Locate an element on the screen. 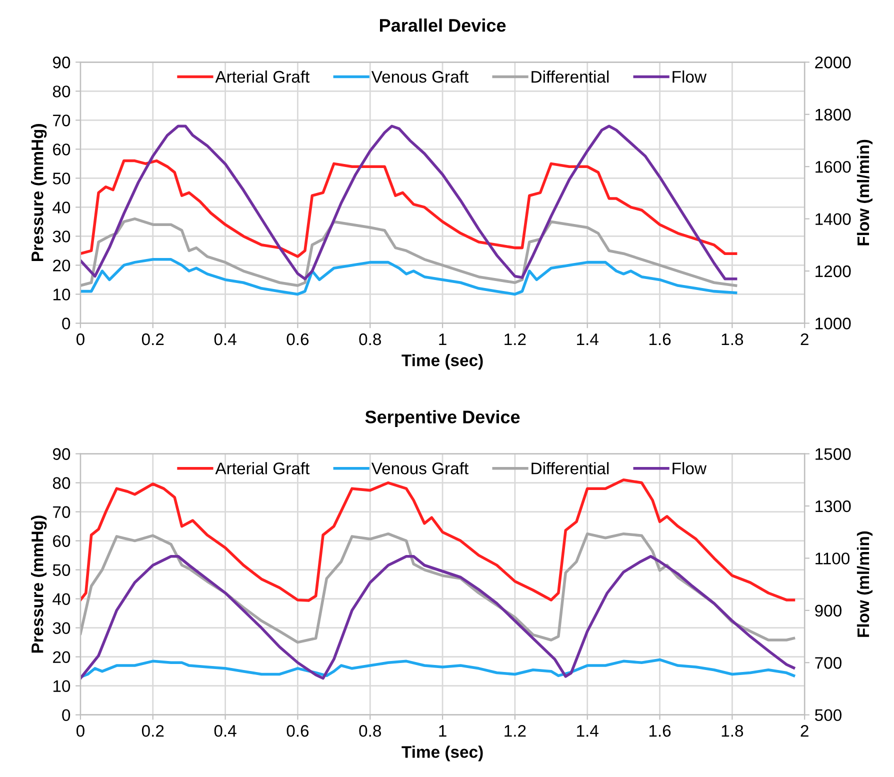  y2-tick-label: 1400 is located at coordinates (833, 219).